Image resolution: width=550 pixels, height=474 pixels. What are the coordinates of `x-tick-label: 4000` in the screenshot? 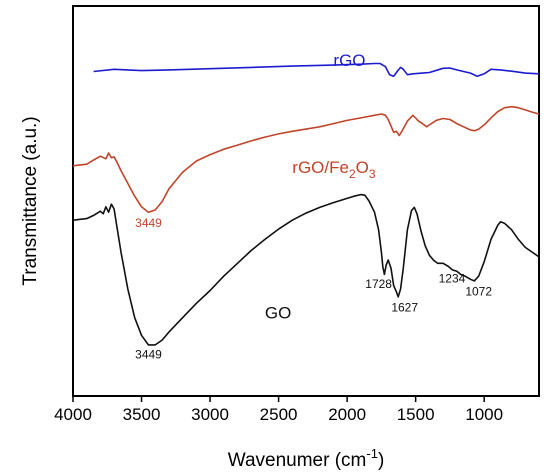 It's located at (73, 414).